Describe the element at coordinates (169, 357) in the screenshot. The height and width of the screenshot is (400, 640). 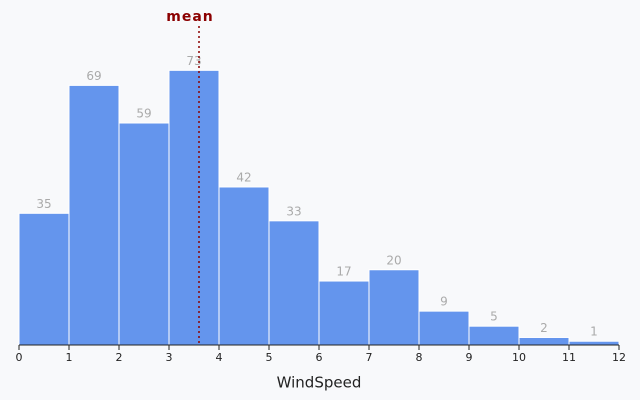
I see `x-tick-label: 3` at that location.